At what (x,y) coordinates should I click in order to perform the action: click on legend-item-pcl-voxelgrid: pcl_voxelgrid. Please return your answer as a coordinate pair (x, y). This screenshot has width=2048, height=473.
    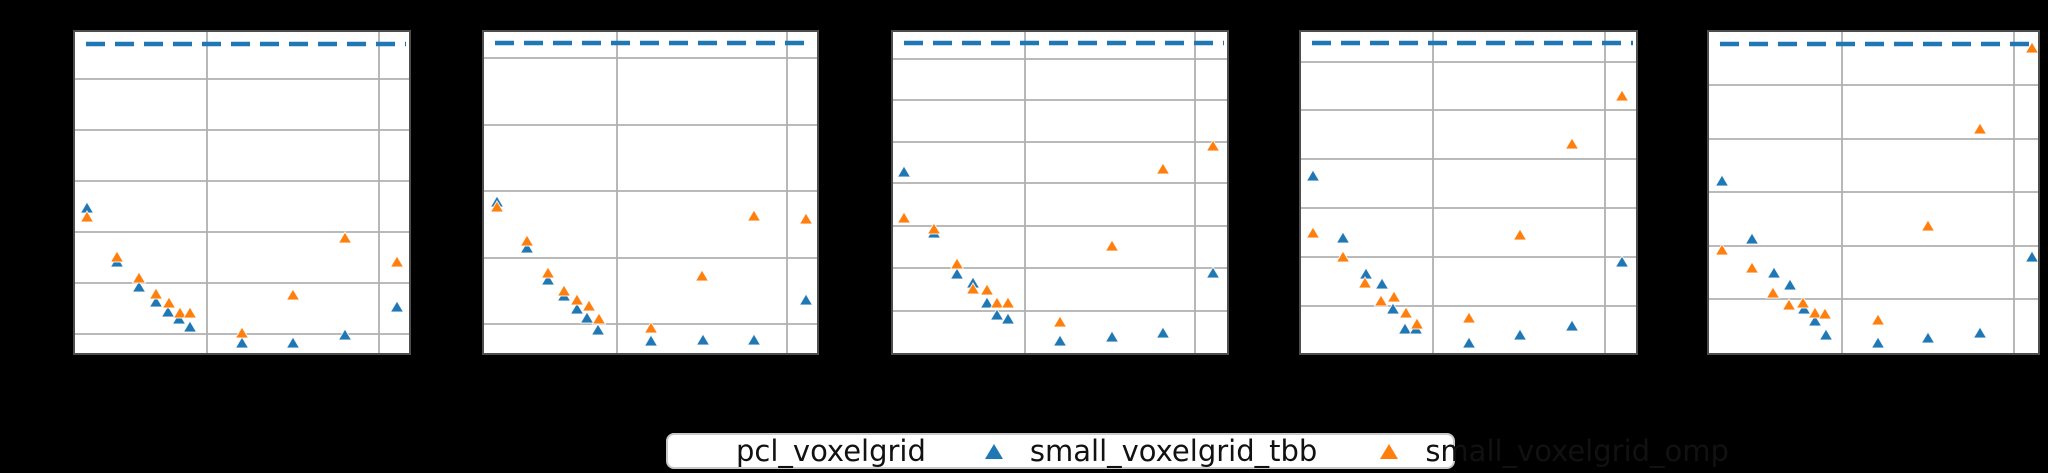
    Looking at the image, I should click on (803, 450).